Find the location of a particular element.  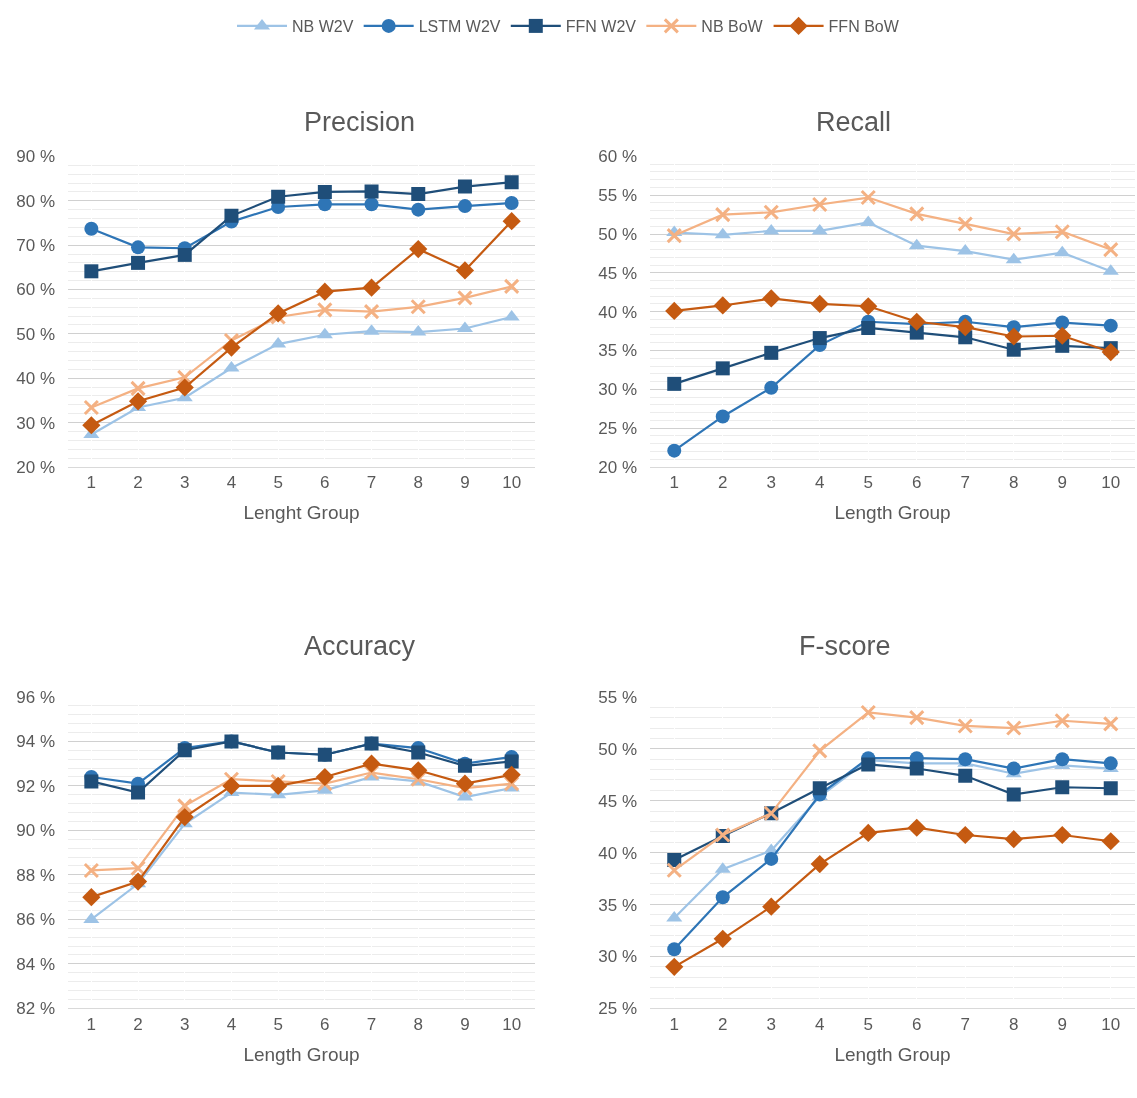

x-axis-title: Lenght Group is located at coordinates (301, 513).